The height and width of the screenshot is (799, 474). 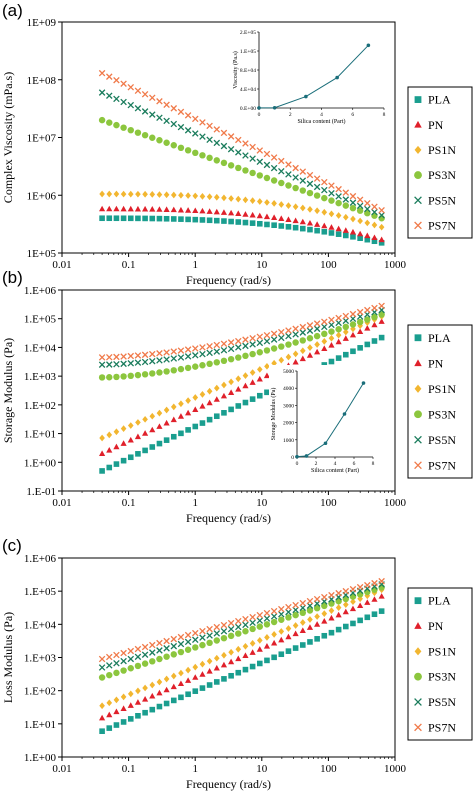 What do you see at coordinates (40, 348) in the screenshot?
I see `y-tick-label: 1.E+04` at bounding box center [40, 348].